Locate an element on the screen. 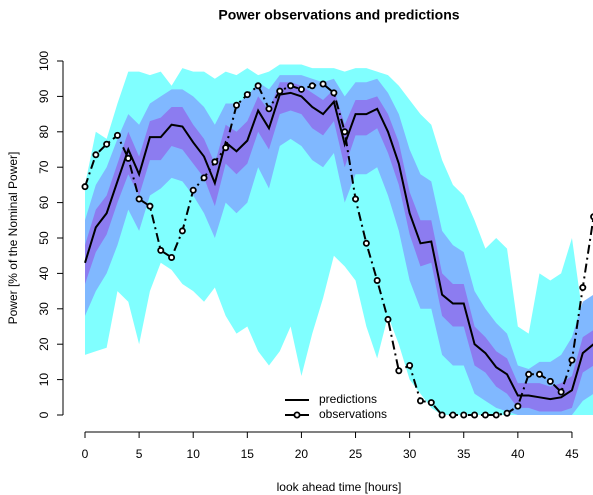 The image size is (593, 495). legend-label: observations is located at coordinates (353, 414).